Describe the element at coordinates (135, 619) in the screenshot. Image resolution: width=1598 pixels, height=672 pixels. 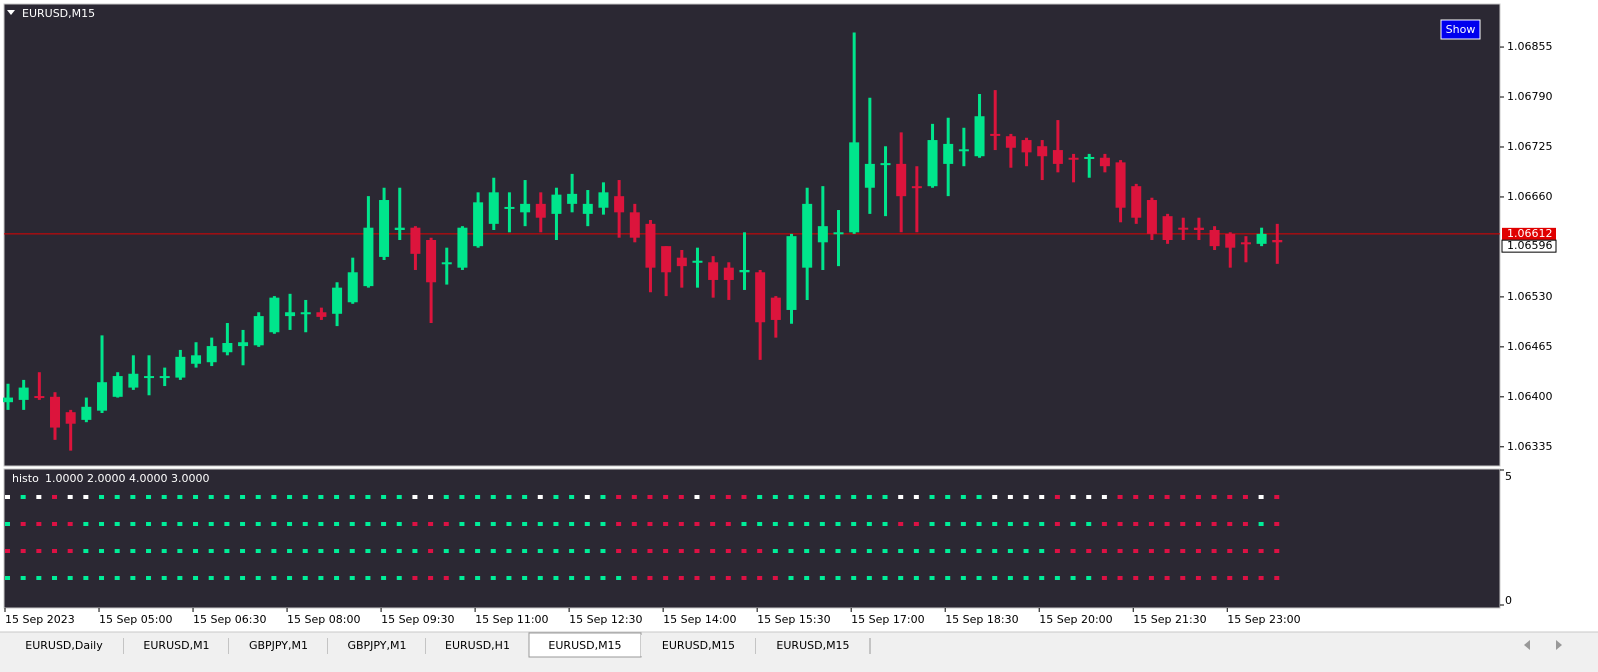
I see `x-tick-label: 15 Sep 05:00` at that location.